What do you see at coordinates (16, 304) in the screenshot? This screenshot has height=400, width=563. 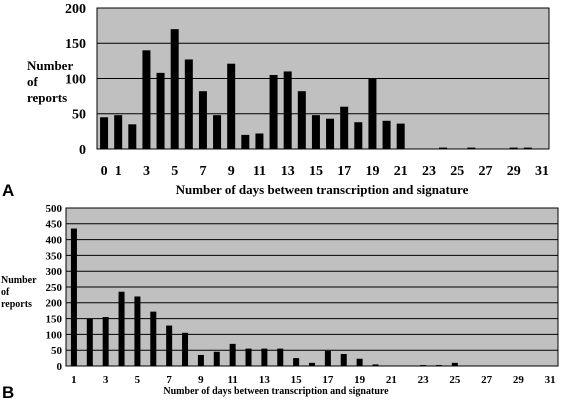 I see `chart-b-ylabel-line-3: reports` at bounding box center [16, 304].